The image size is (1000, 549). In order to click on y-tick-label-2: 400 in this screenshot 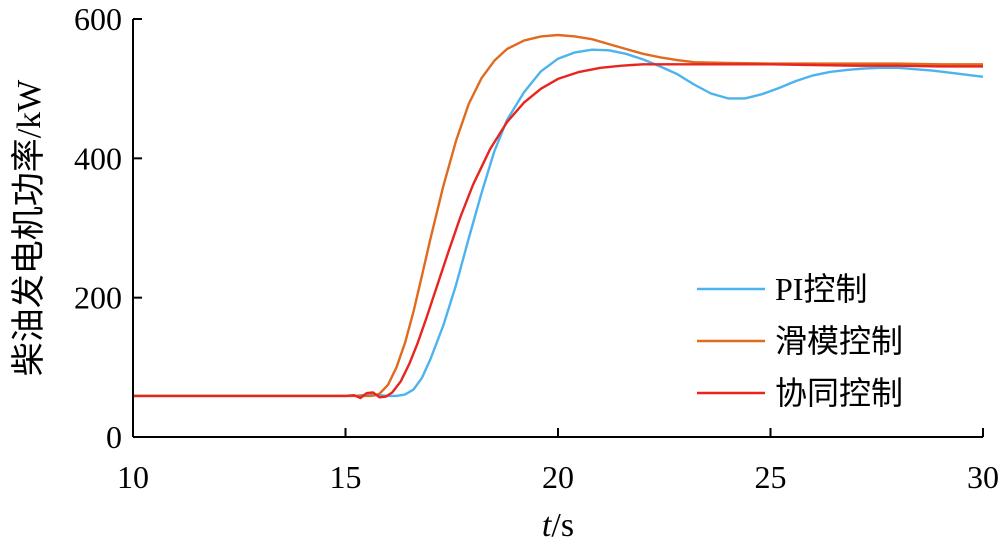, I will do `click(98, 158)`.